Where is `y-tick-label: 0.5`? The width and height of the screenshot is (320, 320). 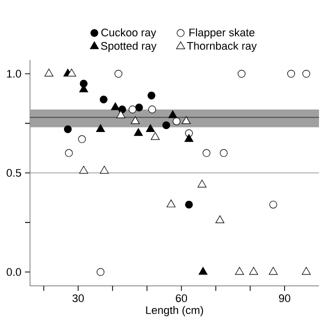 y-tick-label: 0.5 is located at coordinates (14, 173).